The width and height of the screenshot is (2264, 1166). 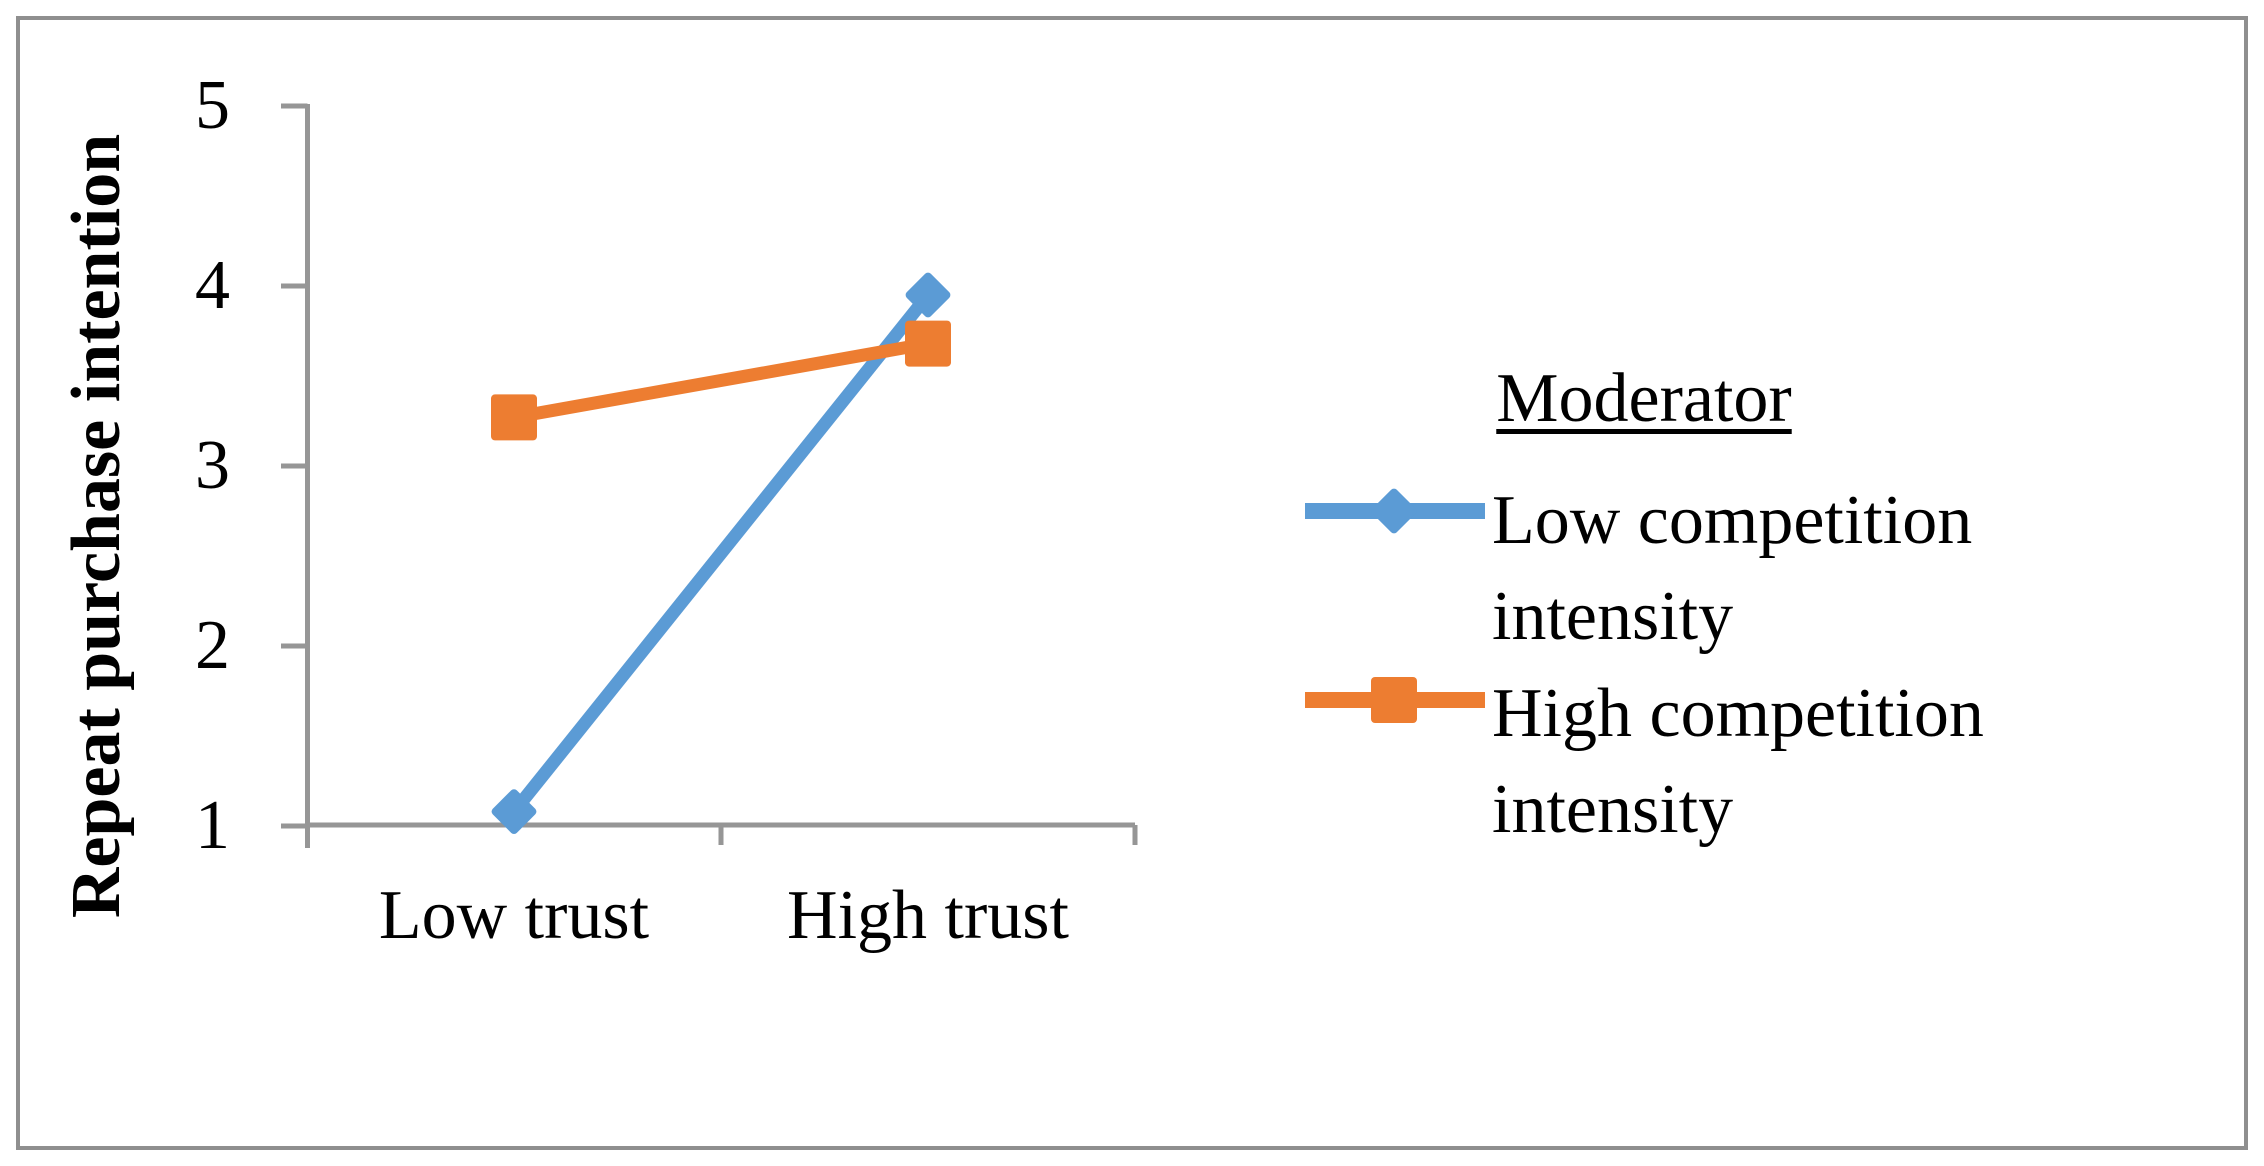 I want to click on legend-title: Moderator, so click(x=1644, y=398).